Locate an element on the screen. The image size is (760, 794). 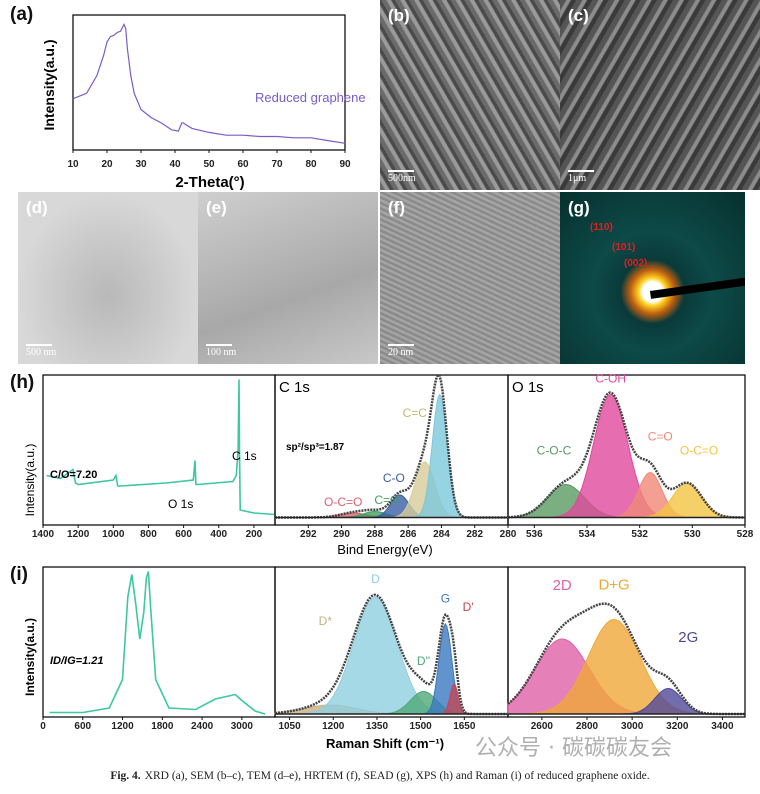
raman_full-xtick-label: 600 is located at coordinates (82, 726).